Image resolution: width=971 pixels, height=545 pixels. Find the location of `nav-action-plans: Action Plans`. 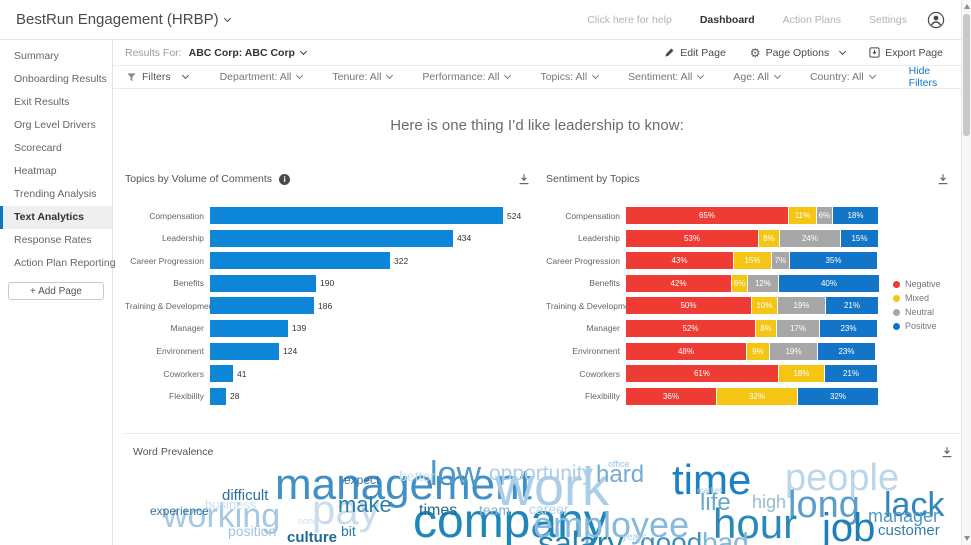

nav-action-plans: Action Plans is located at coordinates (812, 19).